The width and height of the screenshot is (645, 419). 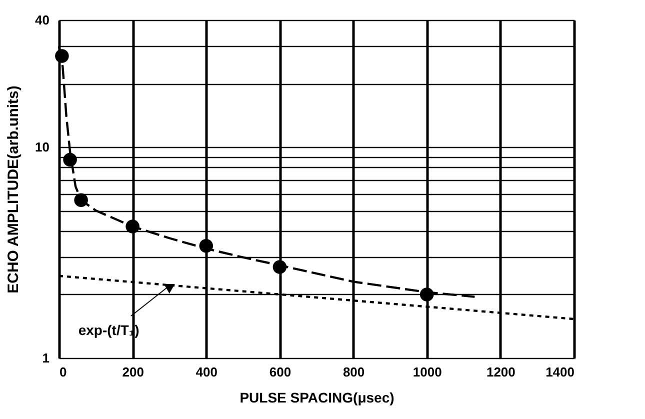 I want to click on y-tick-label: 40, so click(x=42, y=20).